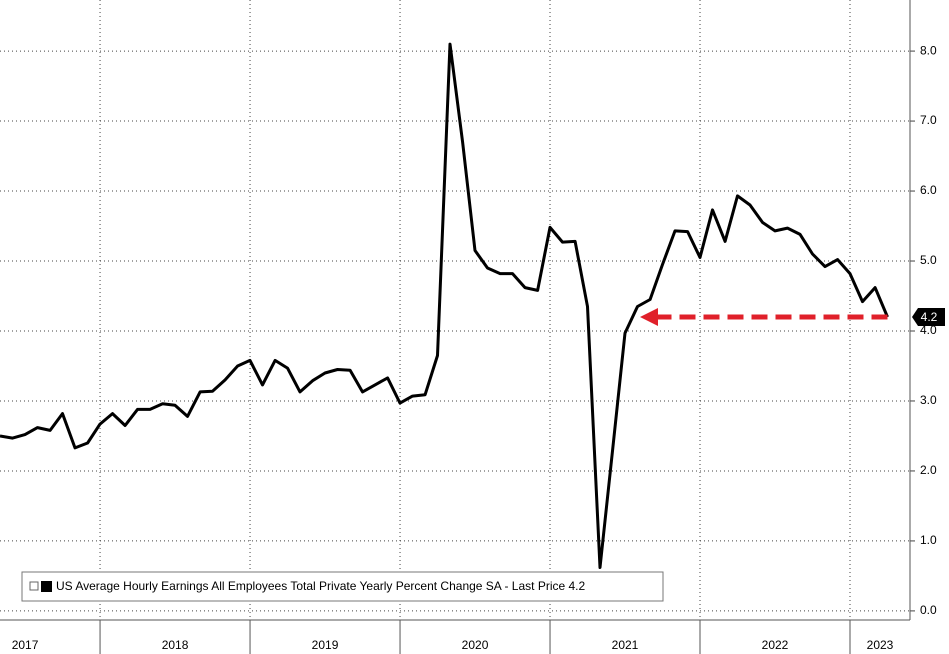 This screenshot has height=654, width=949. What do you see at coordinates (928, 610) in the screenshot?
I see `y-tick-label: 0.0` at bounding box center [928, 610].